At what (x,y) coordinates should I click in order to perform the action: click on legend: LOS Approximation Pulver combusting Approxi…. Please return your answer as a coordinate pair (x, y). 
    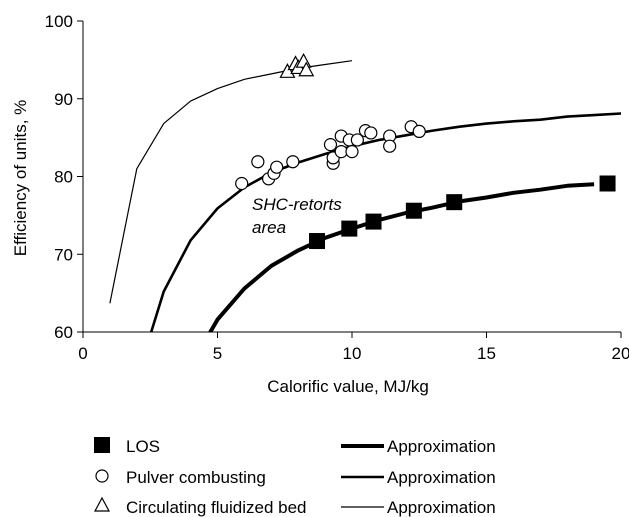
    Looking at the image, I should click on (294, 477).